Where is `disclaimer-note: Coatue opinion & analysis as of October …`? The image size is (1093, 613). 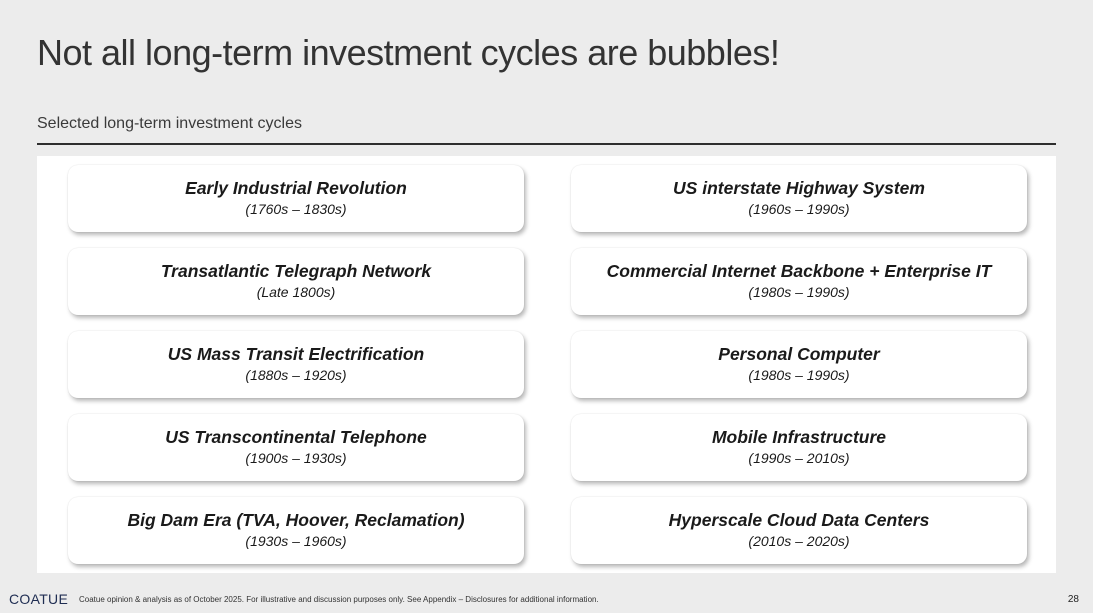 disclaimer-note: Coatue opinion & analysis as of October … is located at coordinates (339, 599).